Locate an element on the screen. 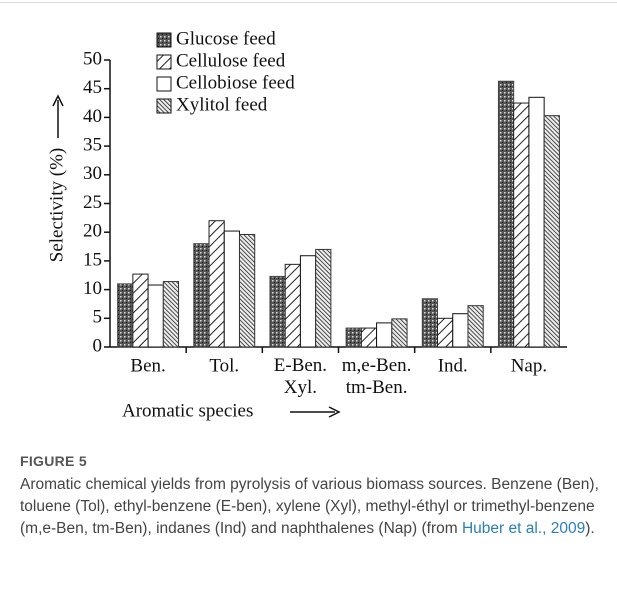 The image size is (617, 614). y-tick-label: 30 is located at coordinates (92, 173).